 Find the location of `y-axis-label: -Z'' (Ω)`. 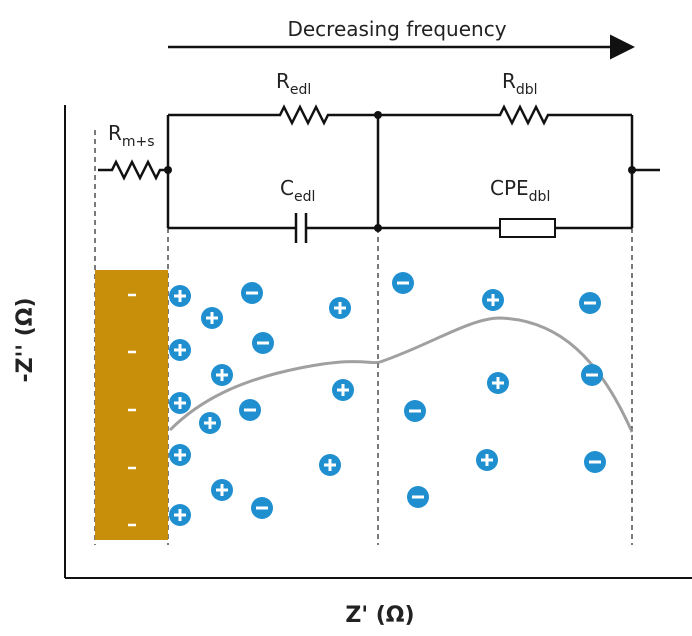

y-axis-label: -Z'' (Ω) is located at coordinates (25, 339).